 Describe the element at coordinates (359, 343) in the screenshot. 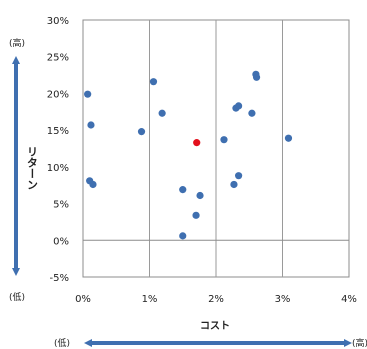

I see `x-axis-high-label: (高)` at that location.